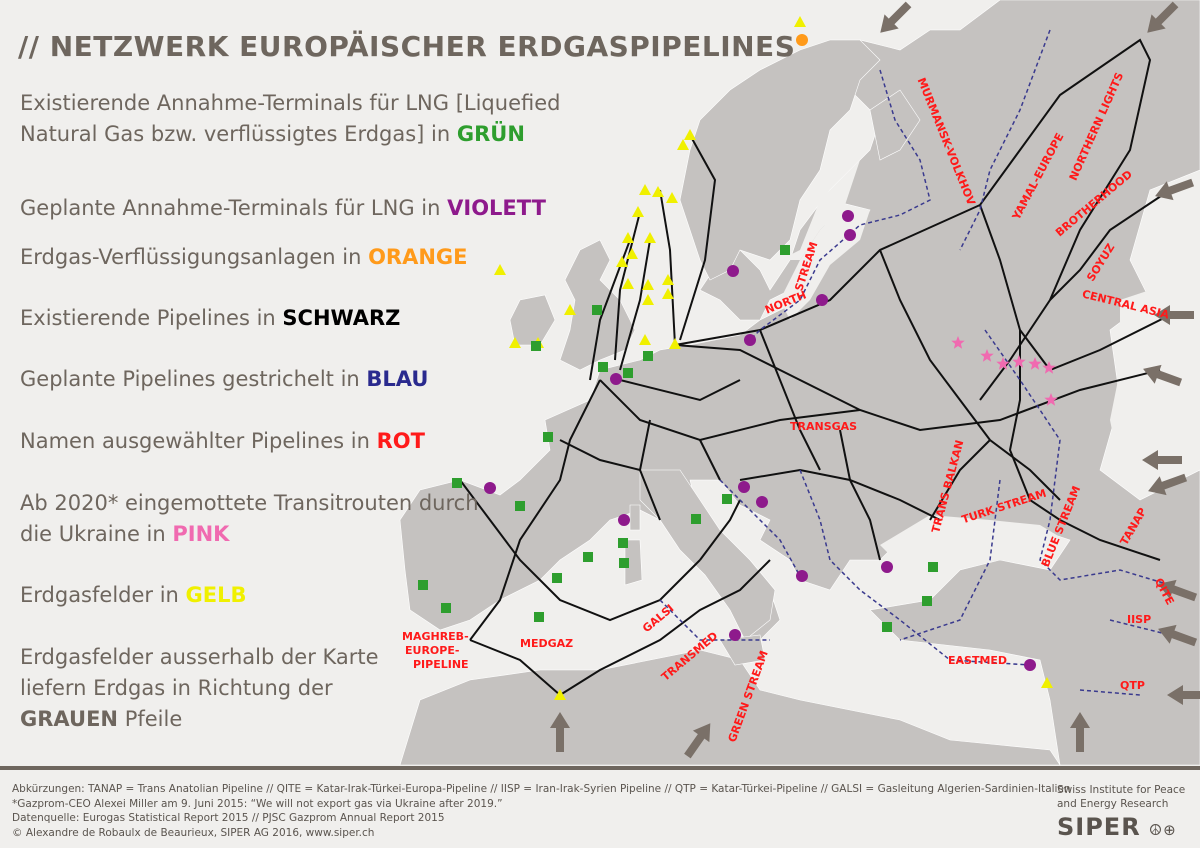 This screenshot has height=848, width=1200. I want to click on black-sea, so click(972, 542).